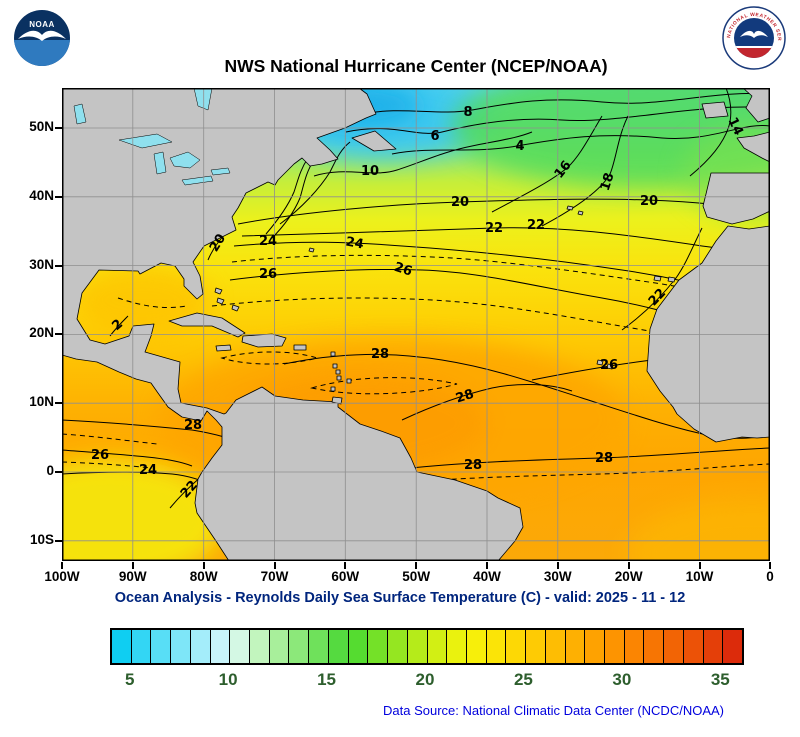  What do you see at coordinates (41, 195) in the screenshot?
I see `lat-label: 40N` at bounding box center [41, 195].